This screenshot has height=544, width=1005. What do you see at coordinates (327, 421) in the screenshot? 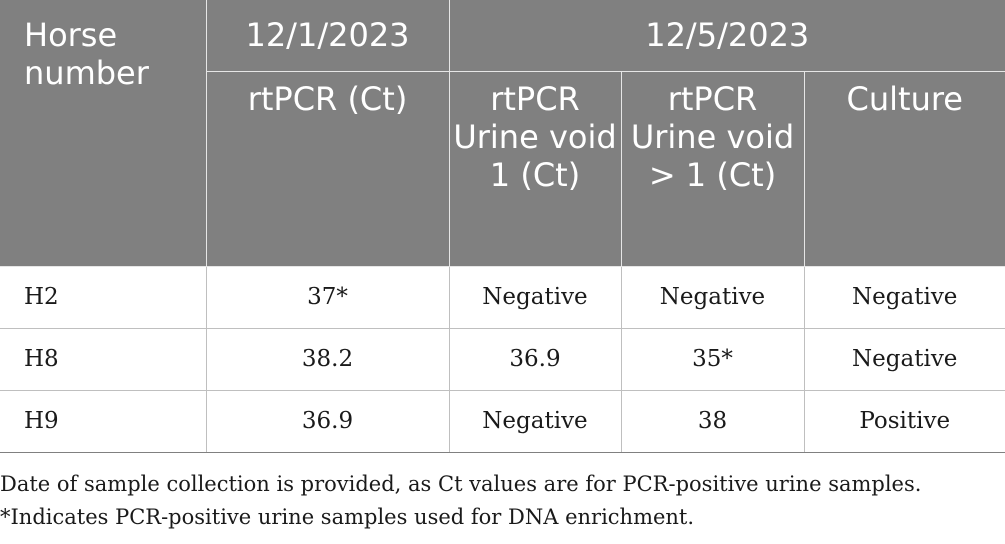
I see `rtpcr-ct-cell: 36.9` at bounding box center [327, 421].